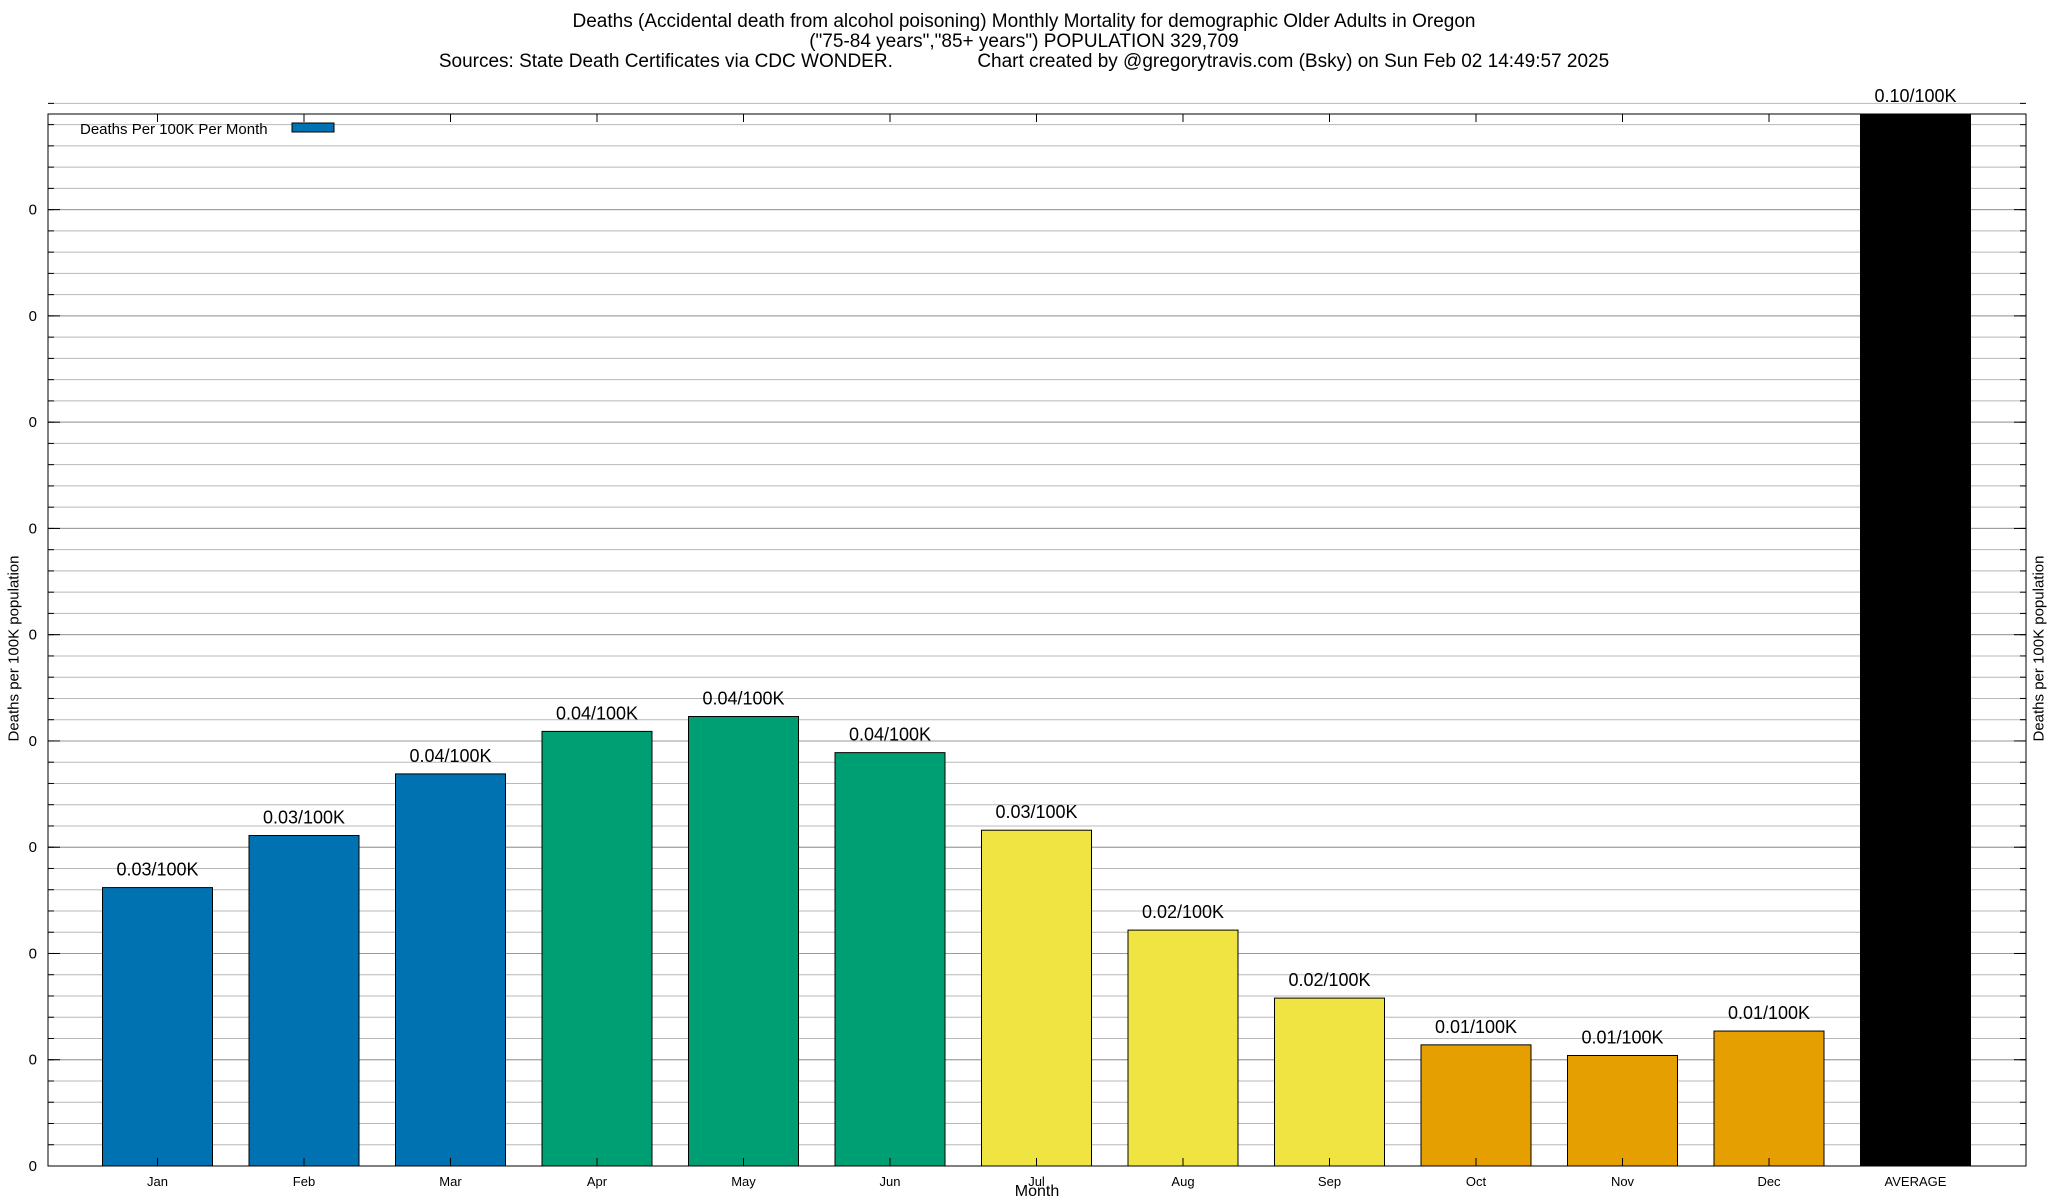 The height and width of the screenshot is (1200, 2048). I want to click on bar-jul, so click(1036, 998).